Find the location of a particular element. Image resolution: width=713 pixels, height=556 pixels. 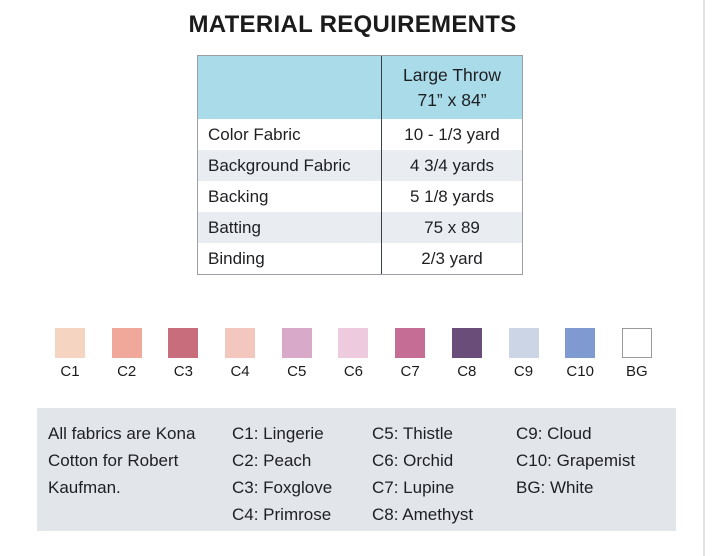

legend-column-3: C9: Cloud C10: Grapemist BG: White is located at coordinates (575, 460).